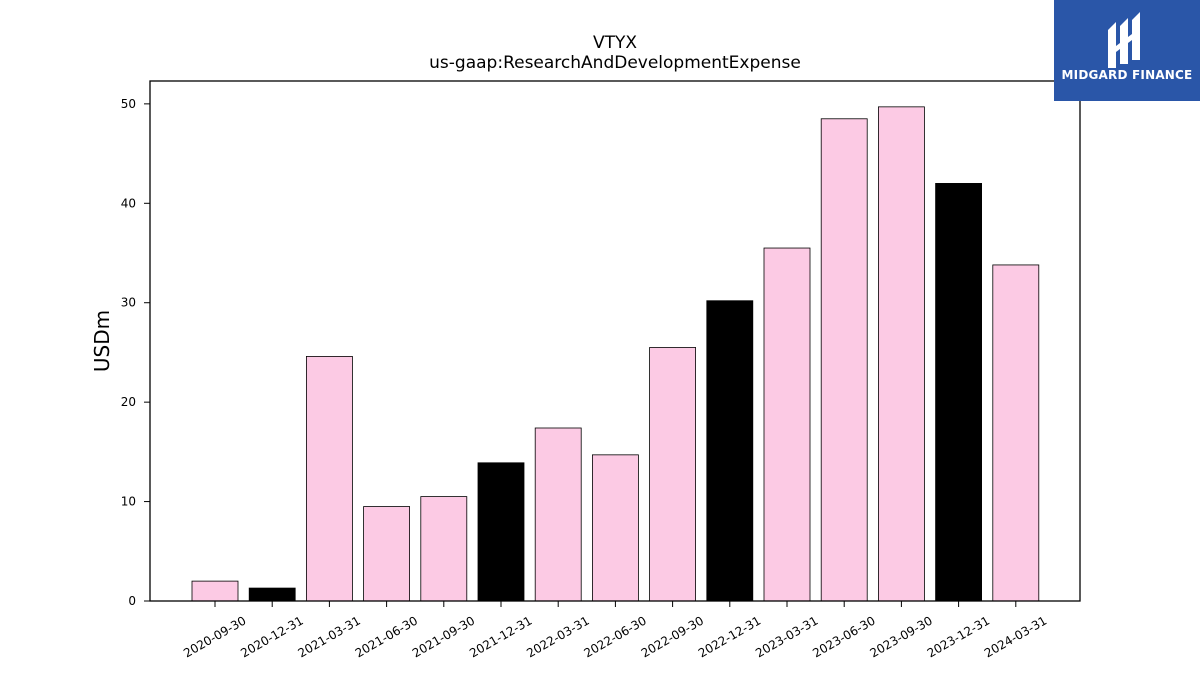  Describe the element at coordinates (1127, 75) in the screenshot. I see `brand-name: MIDGARD FINANCE` at that location.